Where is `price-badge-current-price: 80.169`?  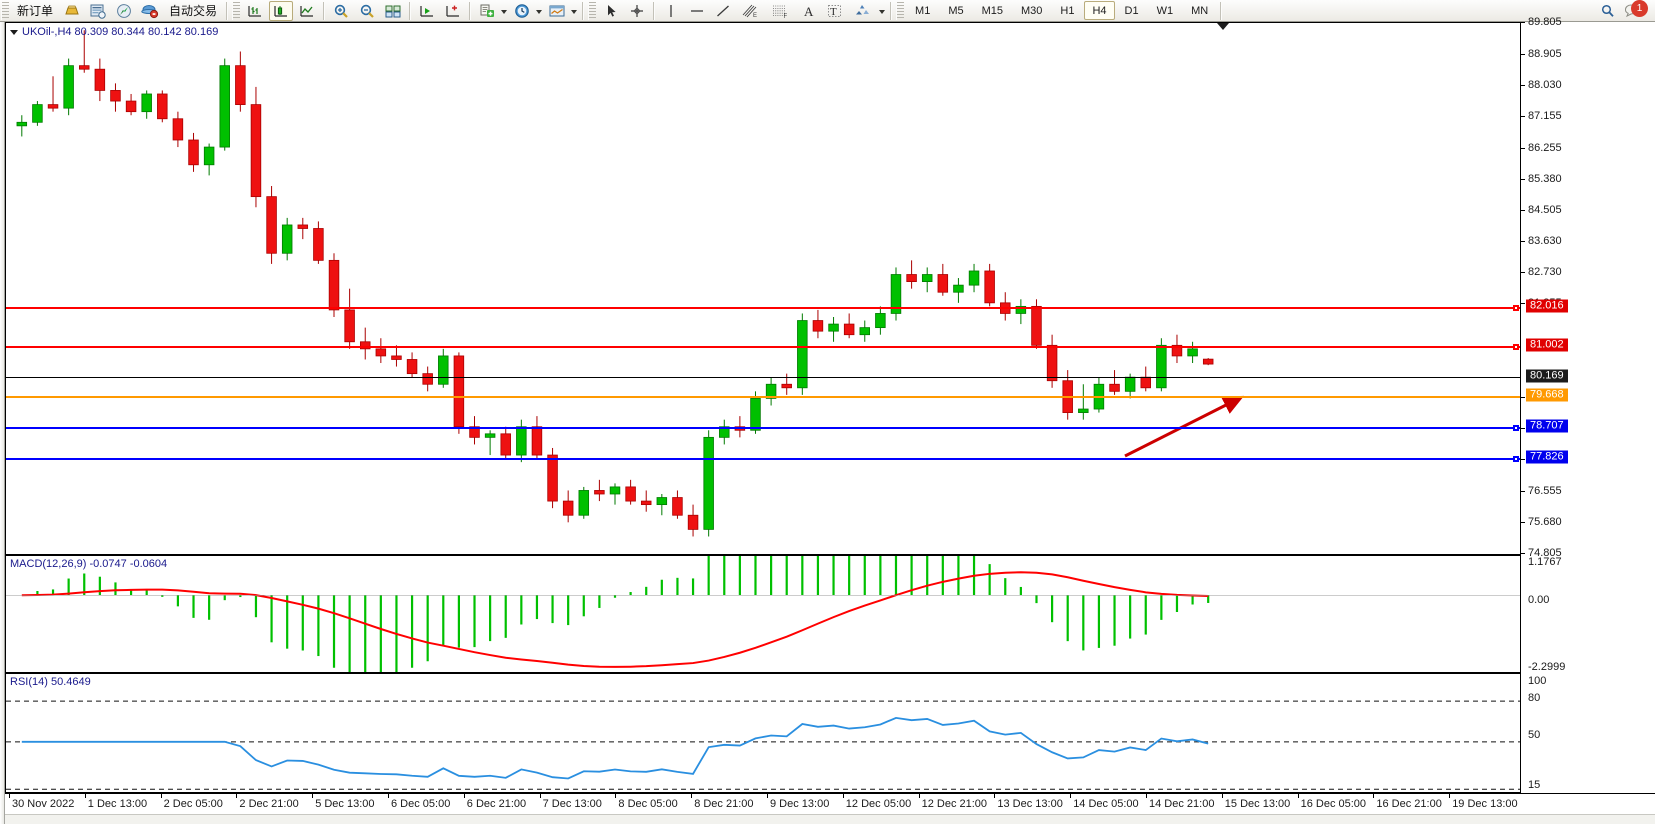
price-badge-current-price: 80.169 is located at coordinates (1547, 376).